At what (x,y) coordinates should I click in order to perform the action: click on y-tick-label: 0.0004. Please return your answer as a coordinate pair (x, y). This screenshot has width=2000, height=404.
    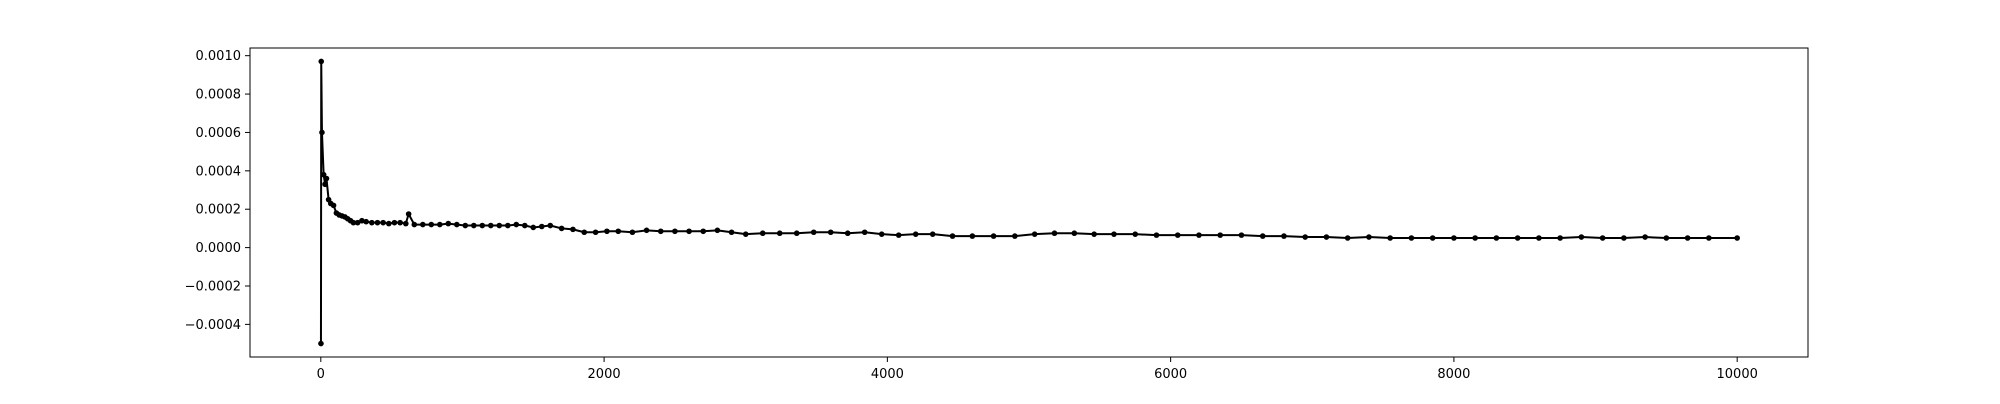
    Looking at the image, I should click on (219, 171).